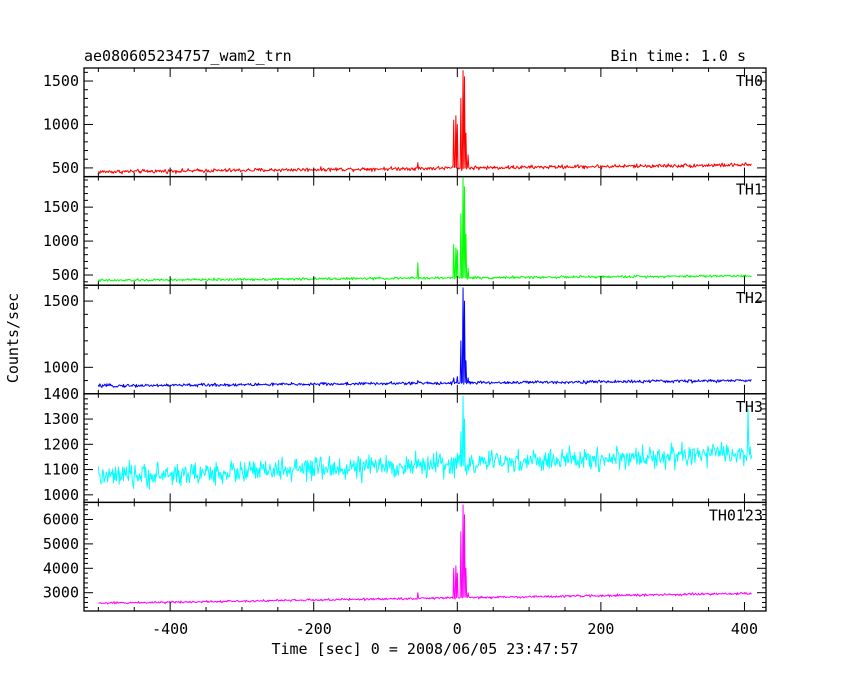 The width and height of the screenshot is (850, 680). What do you see at coordinates (61, 519) in the screenshot?
I see `y-tick-label: 6000` at bounding box center [61, 519].